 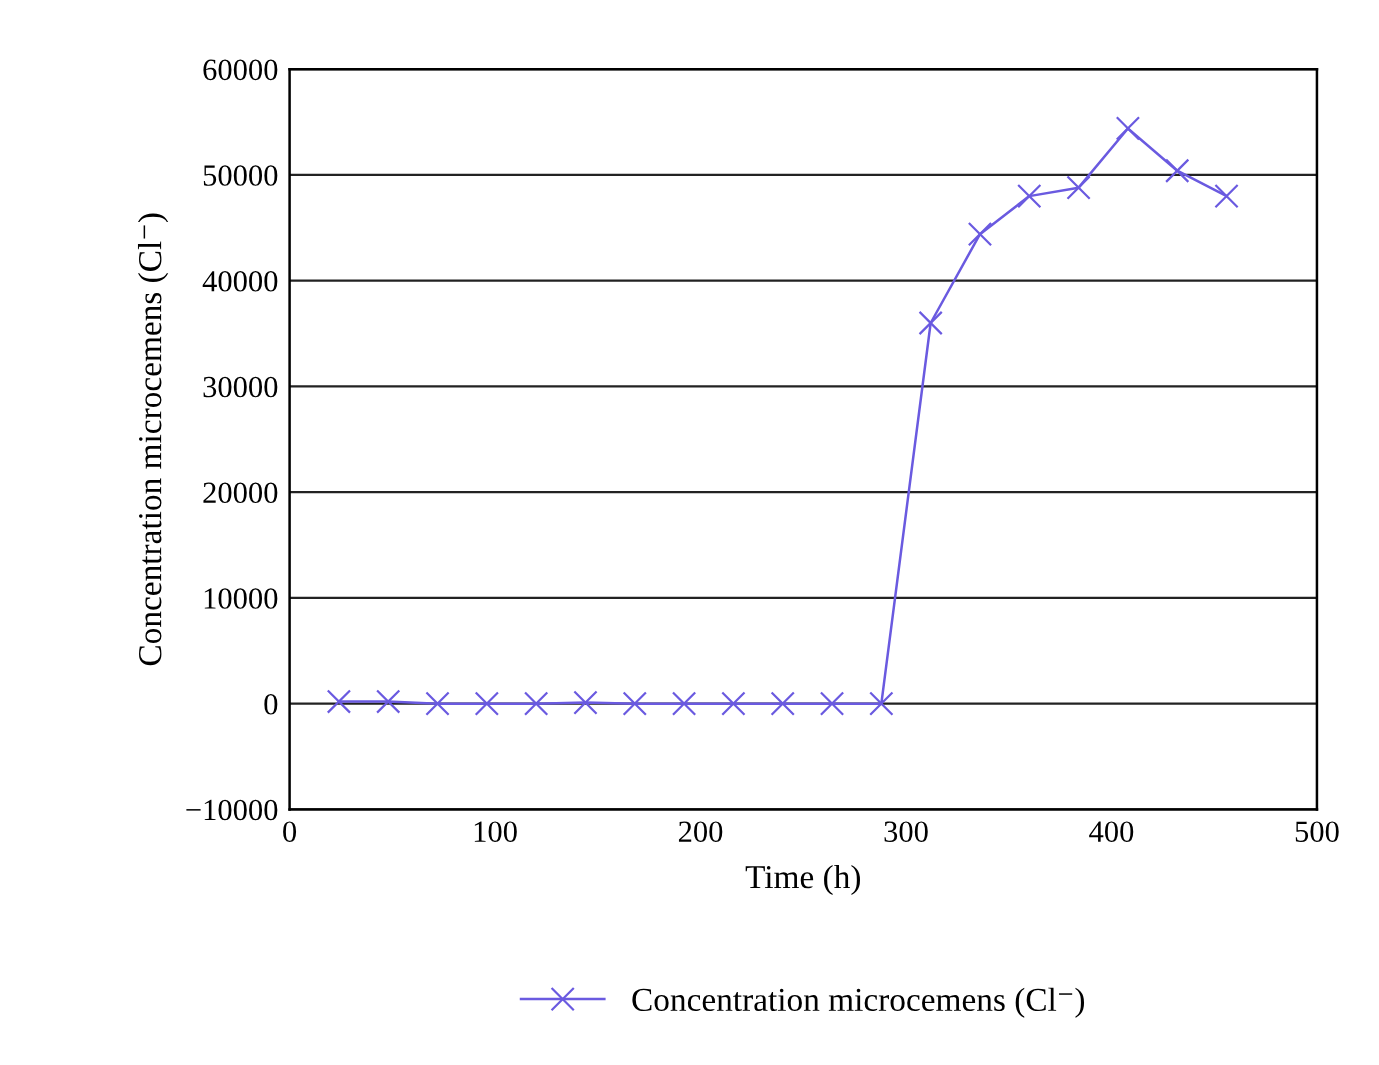 I want to click on x-tick-label: 100, so click(x=495, y=832).